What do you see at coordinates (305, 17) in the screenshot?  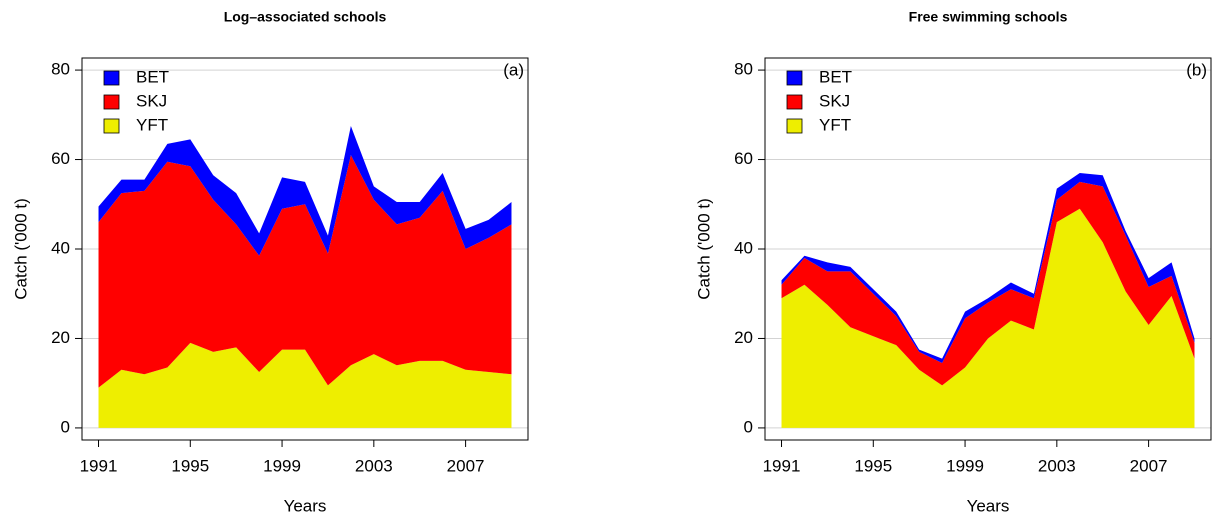 I see `chart-title: Log–associated schools` at bounding box center [305, 17].